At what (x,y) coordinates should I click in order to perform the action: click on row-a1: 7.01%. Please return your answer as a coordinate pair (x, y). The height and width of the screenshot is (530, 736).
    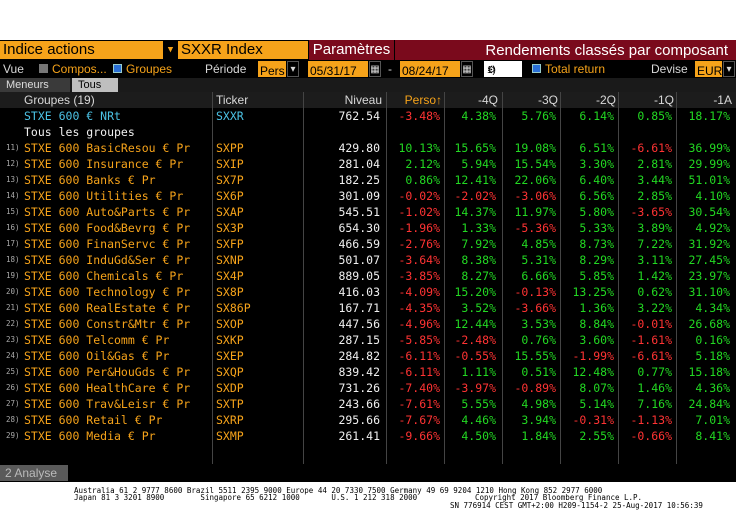
    Looking at the image, I should click on (712, 420).